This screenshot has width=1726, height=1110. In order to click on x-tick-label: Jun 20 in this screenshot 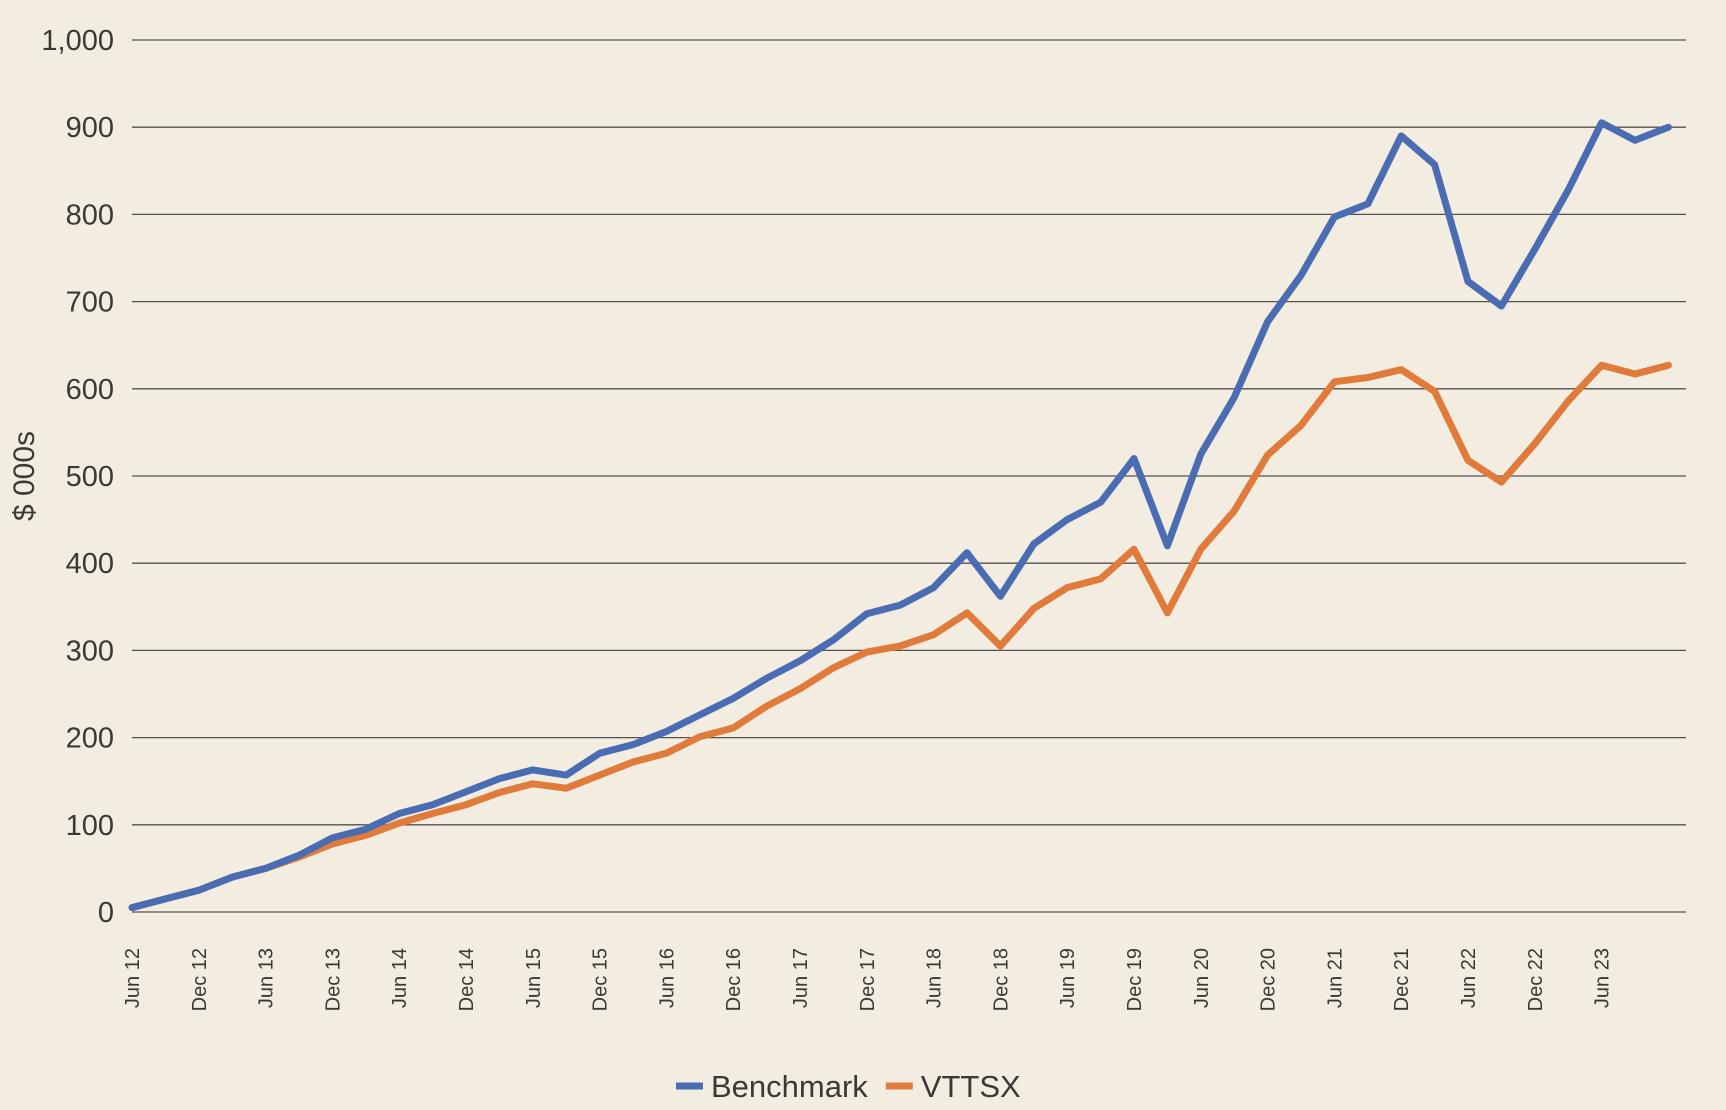, I will do `click(1202, 978)`.